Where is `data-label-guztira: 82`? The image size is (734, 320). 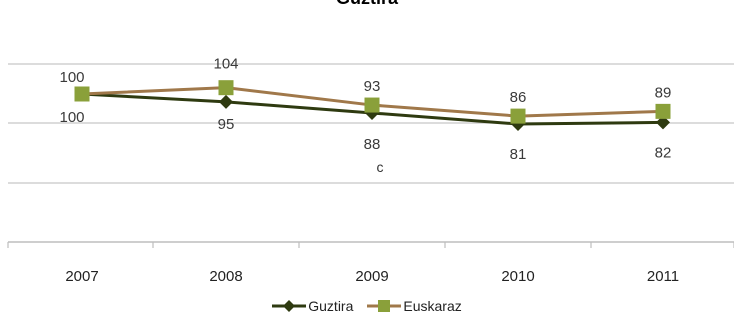 data-label-guztira: 82 is located at coordinates (663, 152).